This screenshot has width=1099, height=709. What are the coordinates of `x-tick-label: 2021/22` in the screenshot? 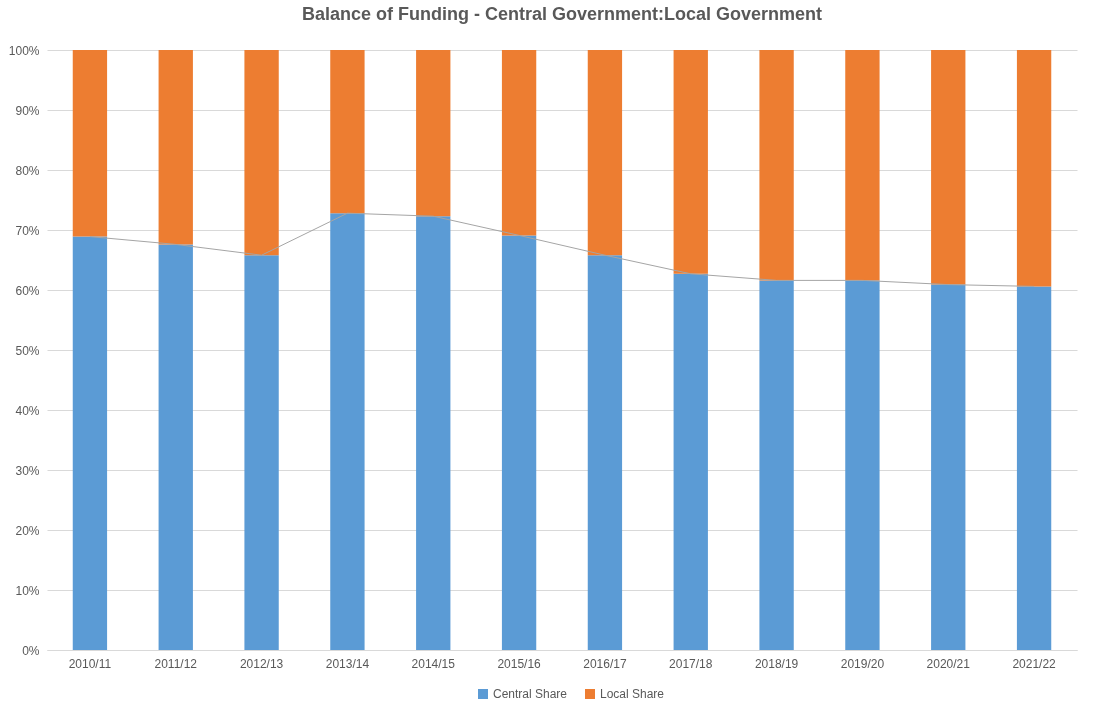 It's located at (1034, 663).